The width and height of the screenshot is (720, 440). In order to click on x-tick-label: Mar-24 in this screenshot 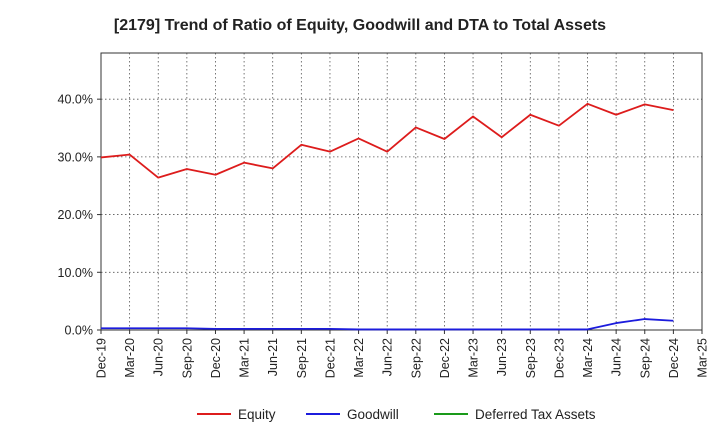, I will do `click(588, 358)`.